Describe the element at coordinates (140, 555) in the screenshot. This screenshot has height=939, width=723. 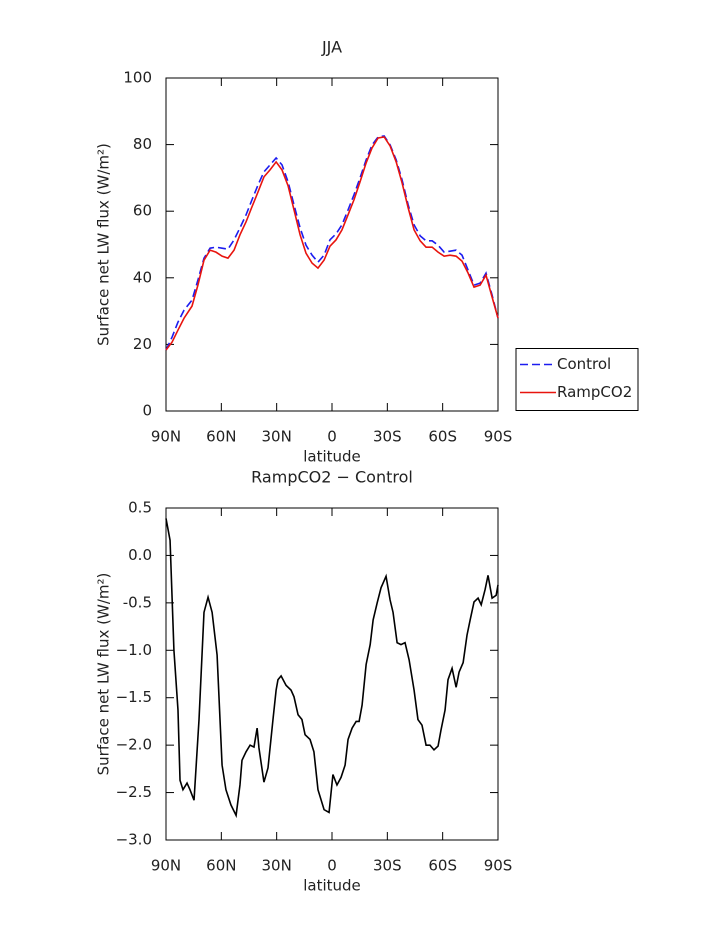
I see `y-tick-label: 0.0` at that location.